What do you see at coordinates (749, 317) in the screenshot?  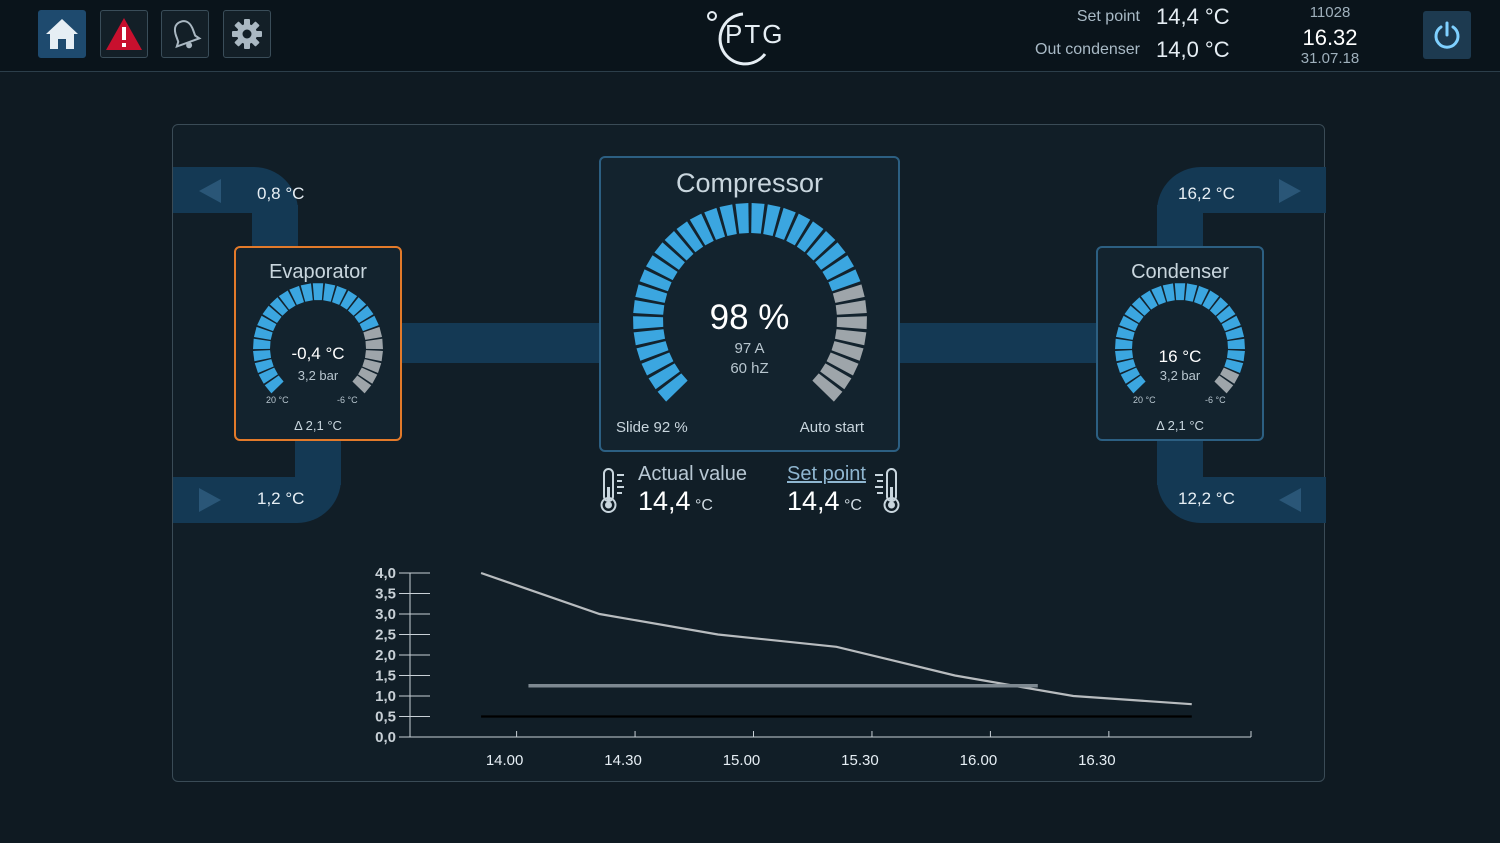 I see `compressor-percent: 98 %` at bounding box center [749, 317].